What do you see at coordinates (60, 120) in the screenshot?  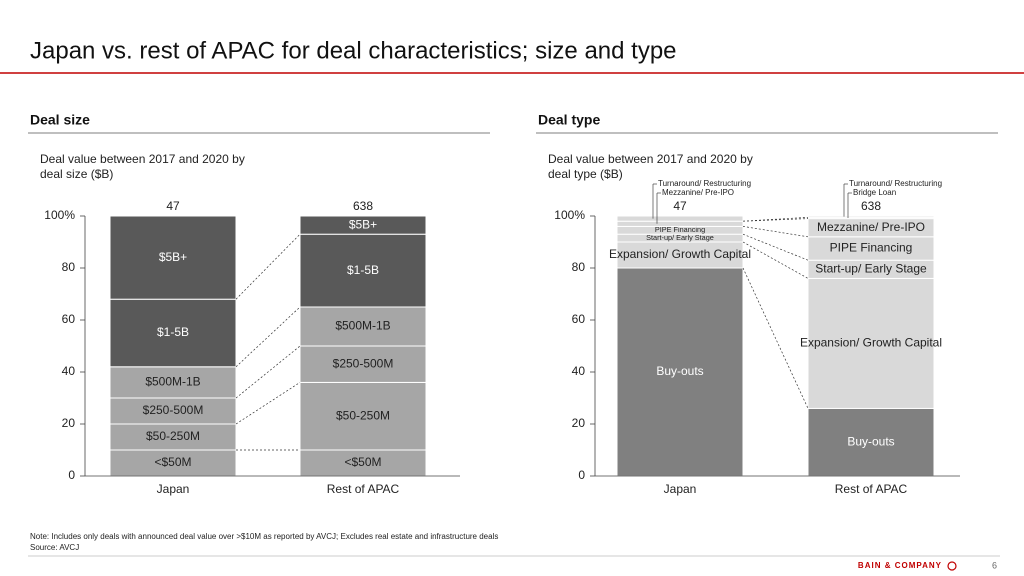 I see `section-header: Deal size` at bounding box center [60, 120].